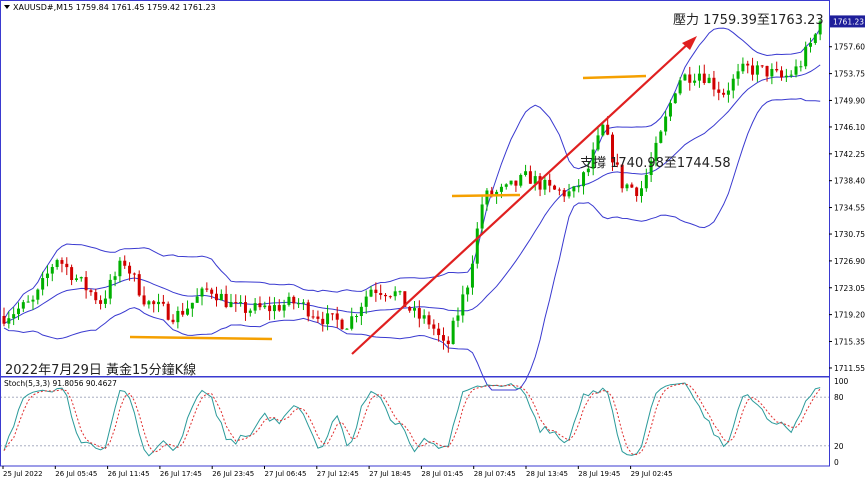 The width and height of the screenshot is (865, 480). What do you see at coordinates (849, 208) in the screenshot?
I see `price-tick-label: 1734.55` at bounding box center [849, 208].